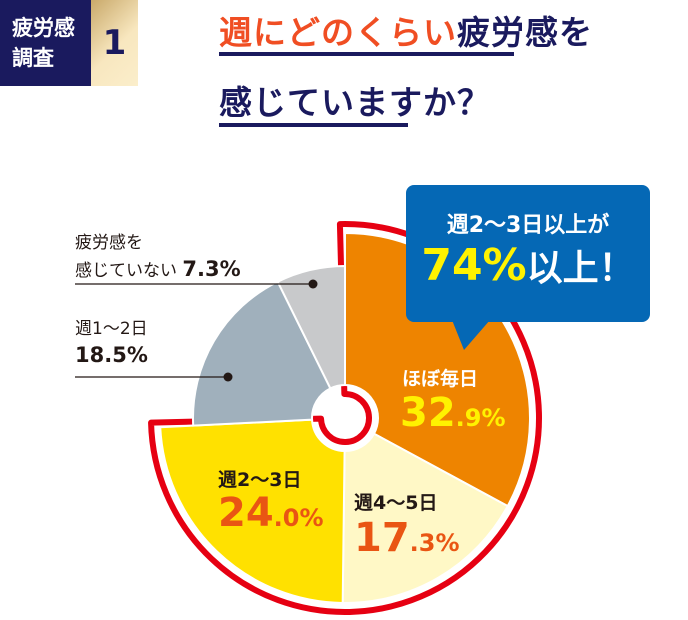  What do you see at coordinates (474, 265) in the screenshot?
I see `callout-value: 74%` at bounding box center [474, 265].